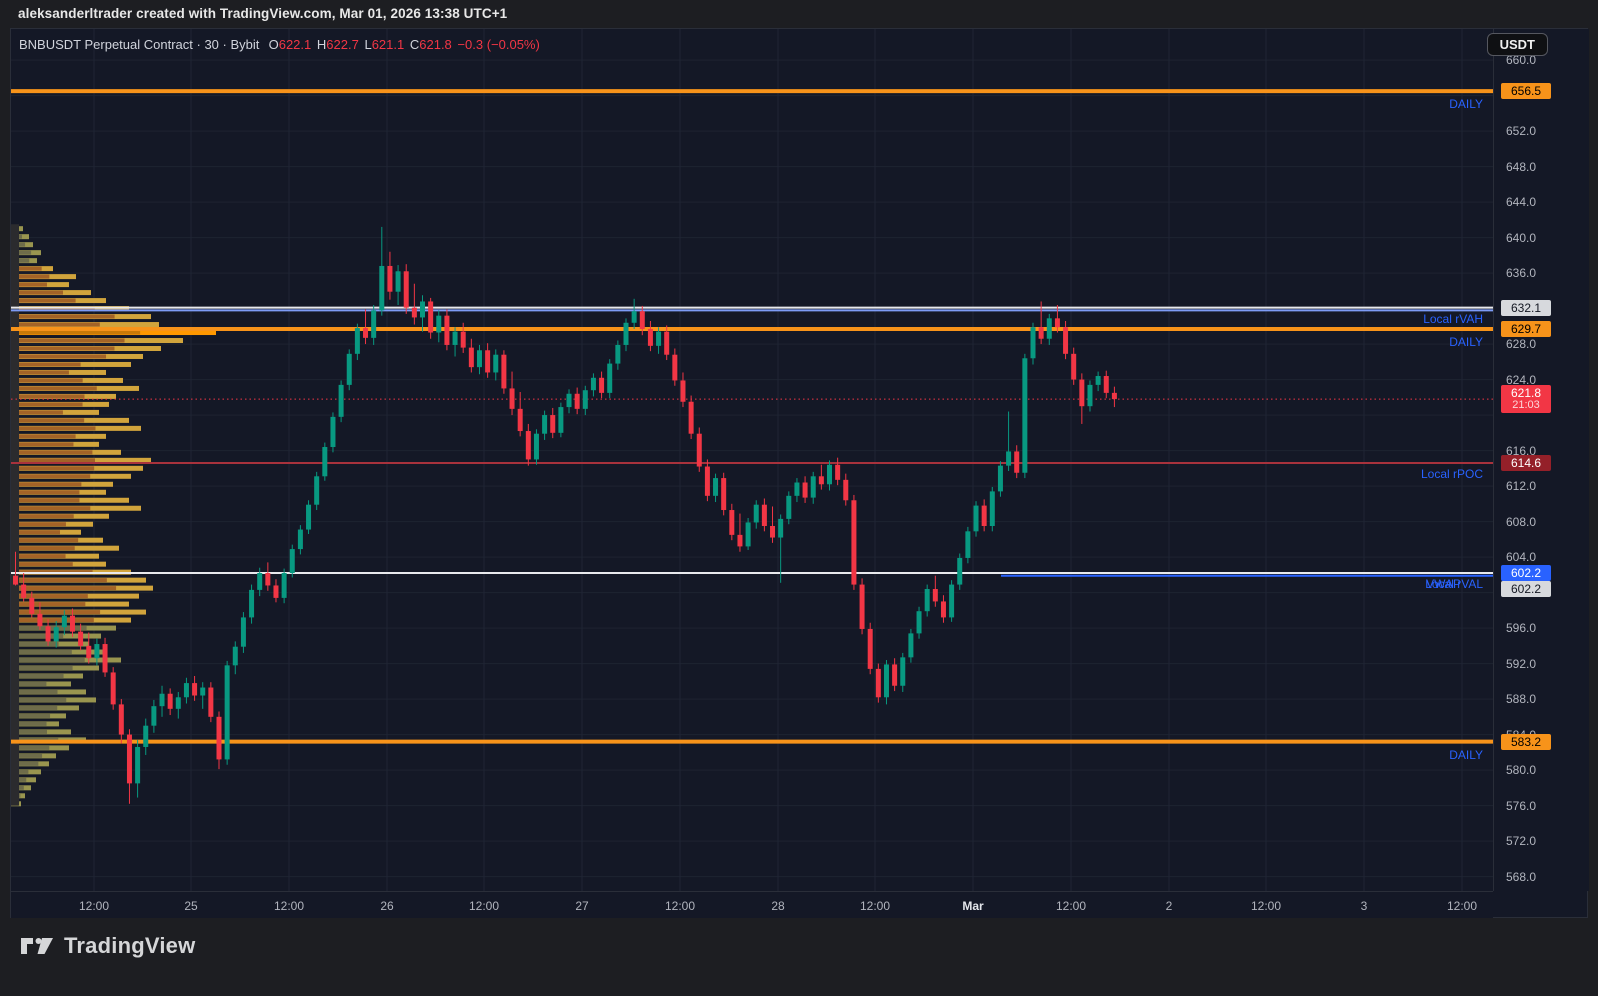 This screenshot has width=1598, height=996. What do you see at coordinates (414, 44) in the screenshot?
I see `ohlc-close-label: C` at bounding box center [414, 44].